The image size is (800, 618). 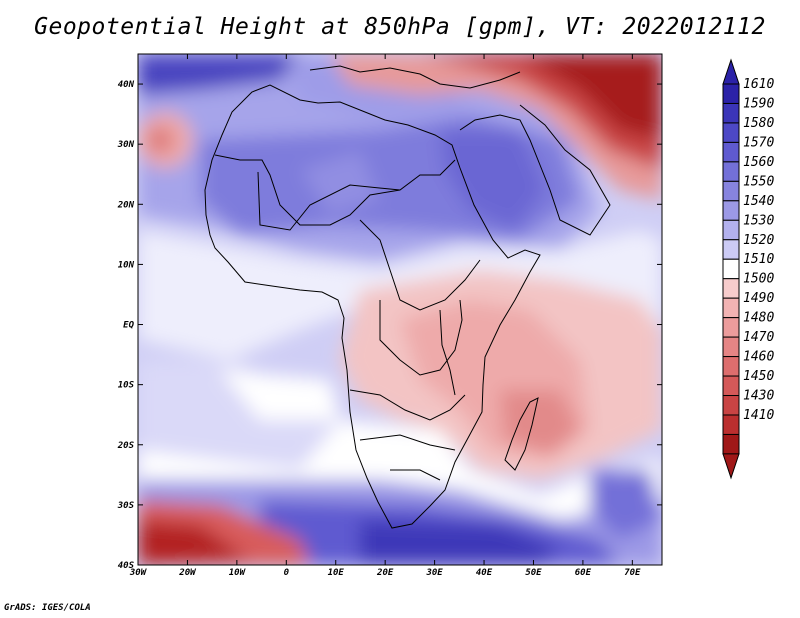 What do you see at coordinates (385, 573) in the screenshot?
I see `x-tick-label: 20E` at bounding box center [385, 573].